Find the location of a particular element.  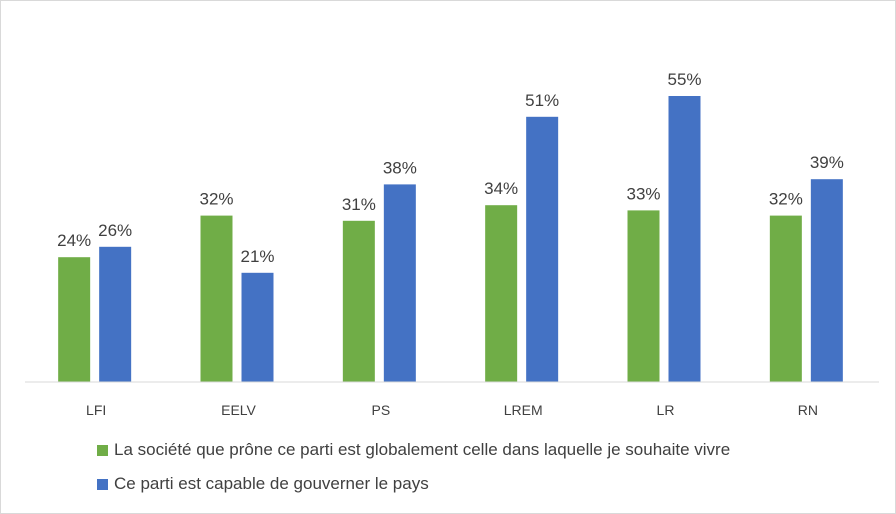

data-label-lr-series-1: 33% is located at coordinates (643, 193).